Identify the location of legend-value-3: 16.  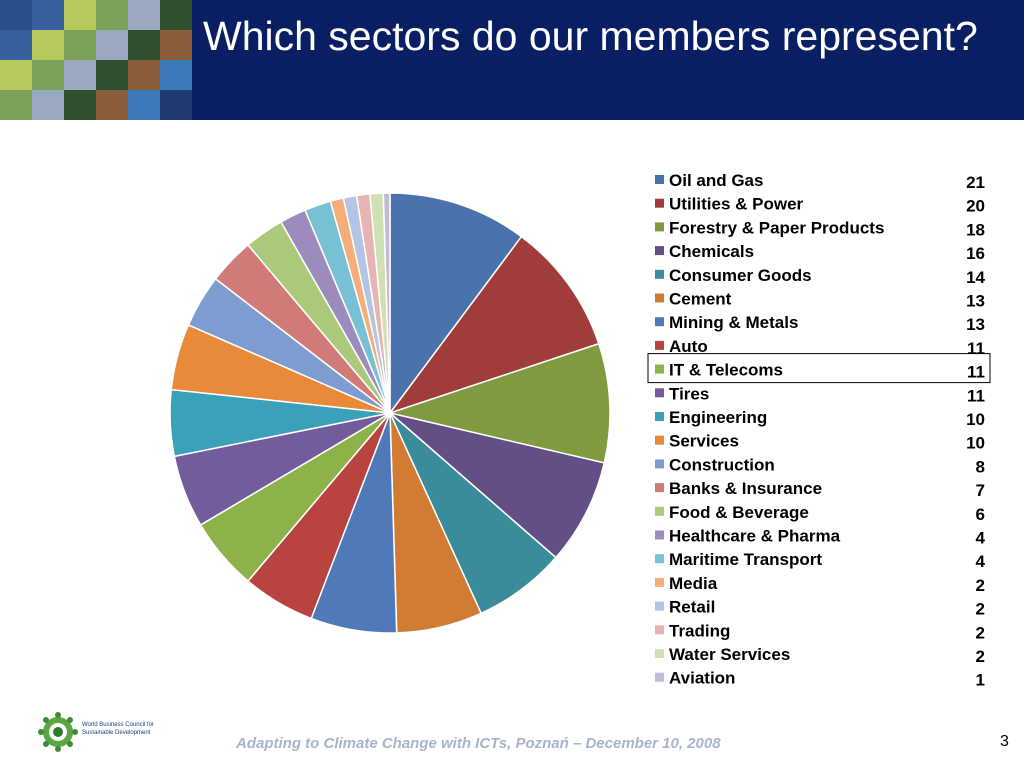
(975, 253).